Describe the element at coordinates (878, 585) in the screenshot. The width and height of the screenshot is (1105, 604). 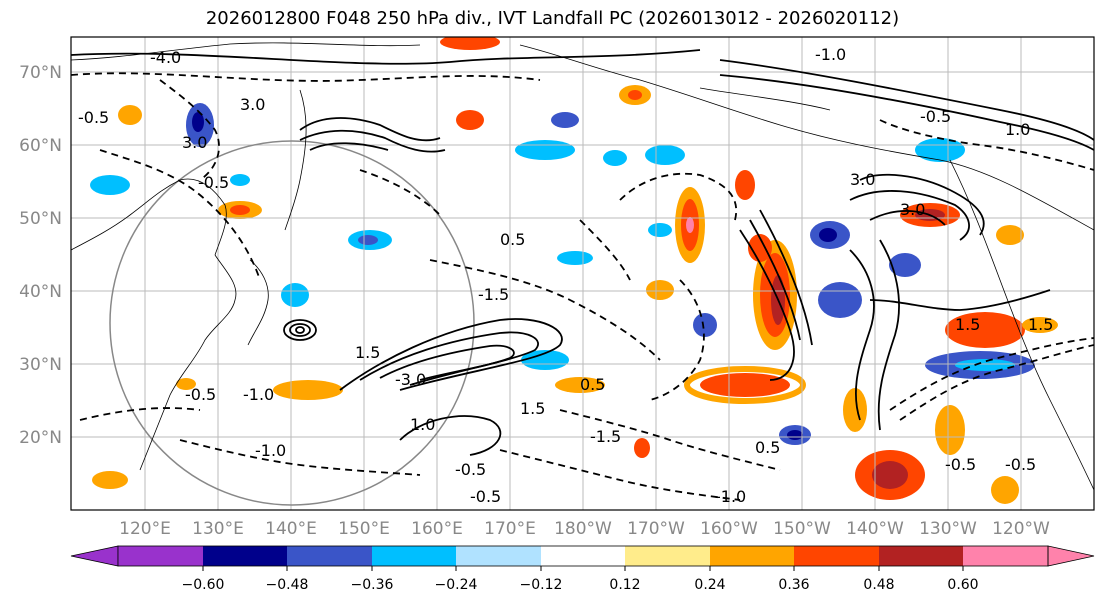
I see `colorbar-tick-label: 0.48` at that location.